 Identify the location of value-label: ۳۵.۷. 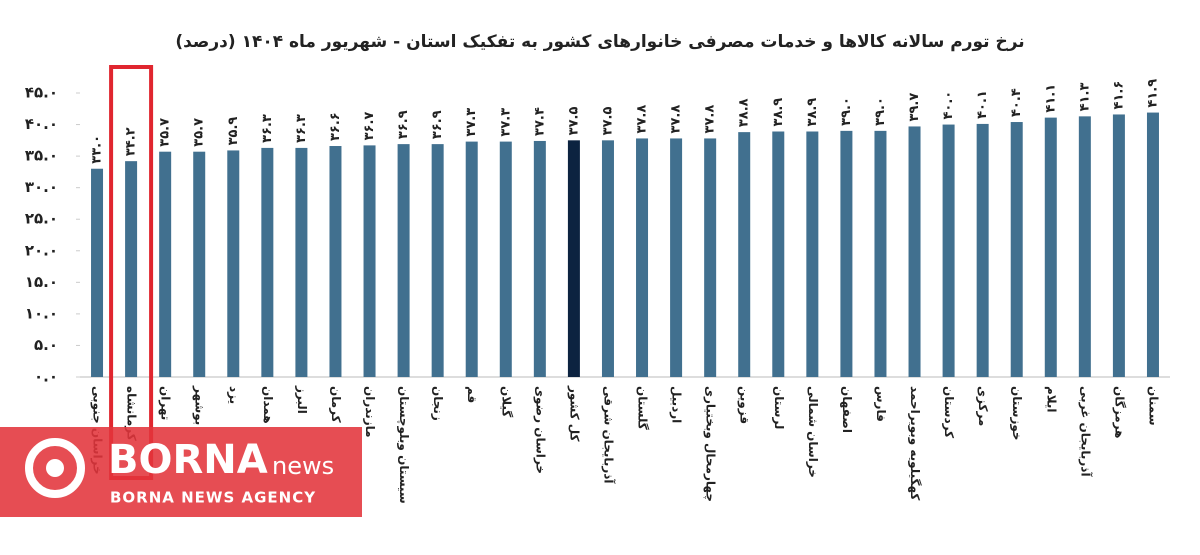
(165, 132).